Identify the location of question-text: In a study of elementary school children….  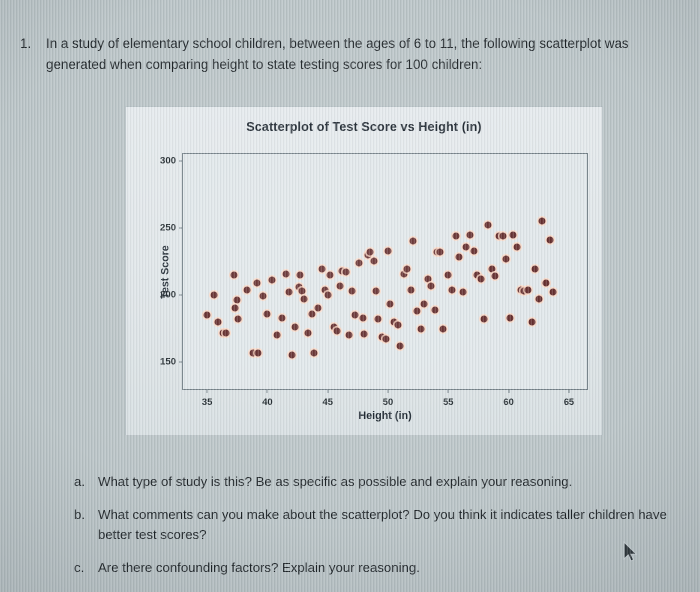
(337, 54).